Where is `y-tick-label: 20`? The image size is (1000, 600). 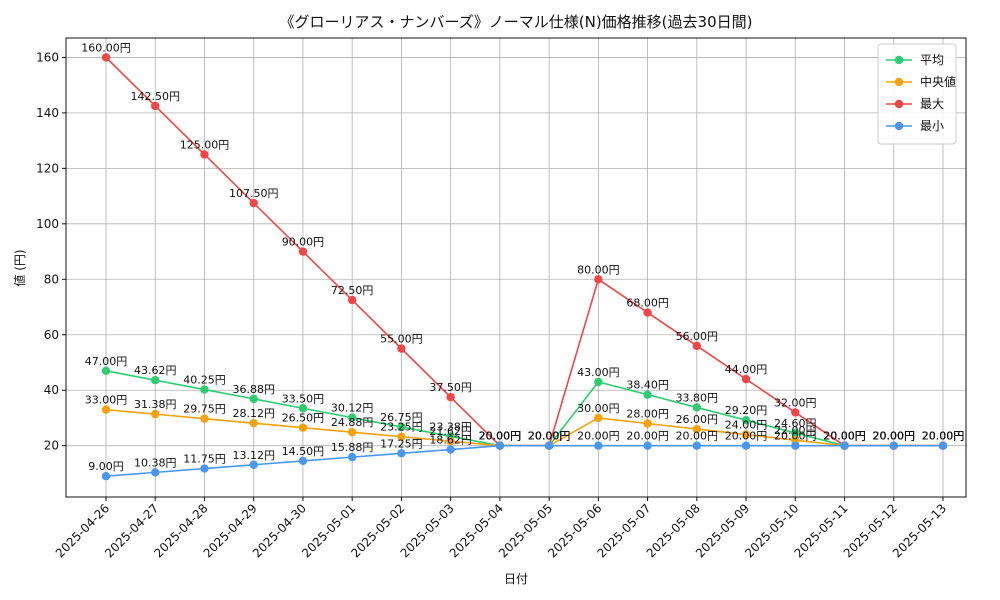
y-tick-label: 20 is located at coordinates (51, 446).